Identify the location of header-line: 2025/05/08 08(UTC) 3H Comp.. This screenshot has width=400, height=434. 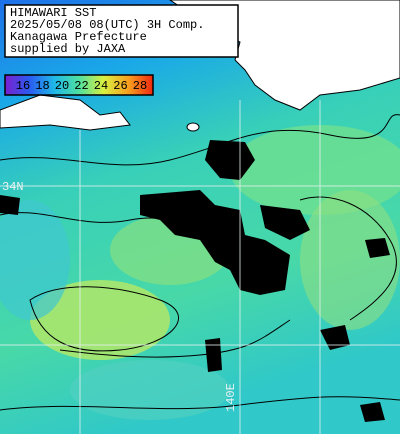
(107, 25).